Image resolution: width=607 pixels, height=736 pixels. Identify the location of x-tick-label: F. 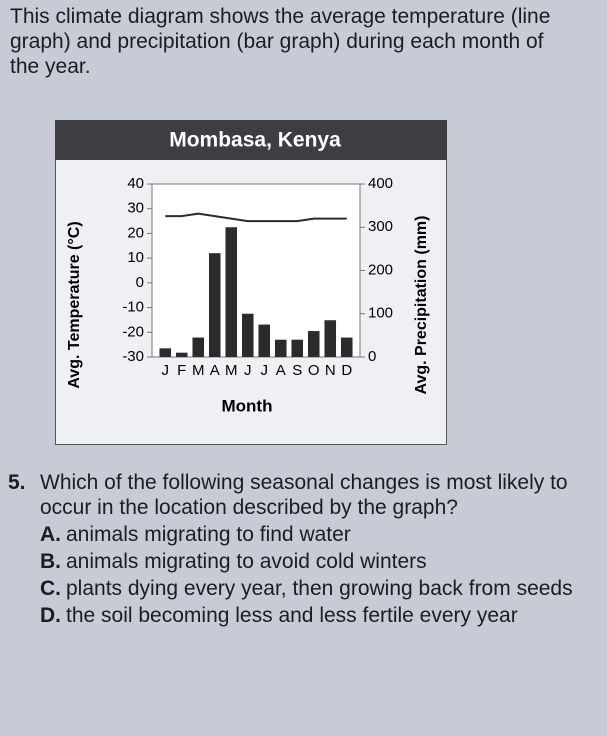
(181, 370).